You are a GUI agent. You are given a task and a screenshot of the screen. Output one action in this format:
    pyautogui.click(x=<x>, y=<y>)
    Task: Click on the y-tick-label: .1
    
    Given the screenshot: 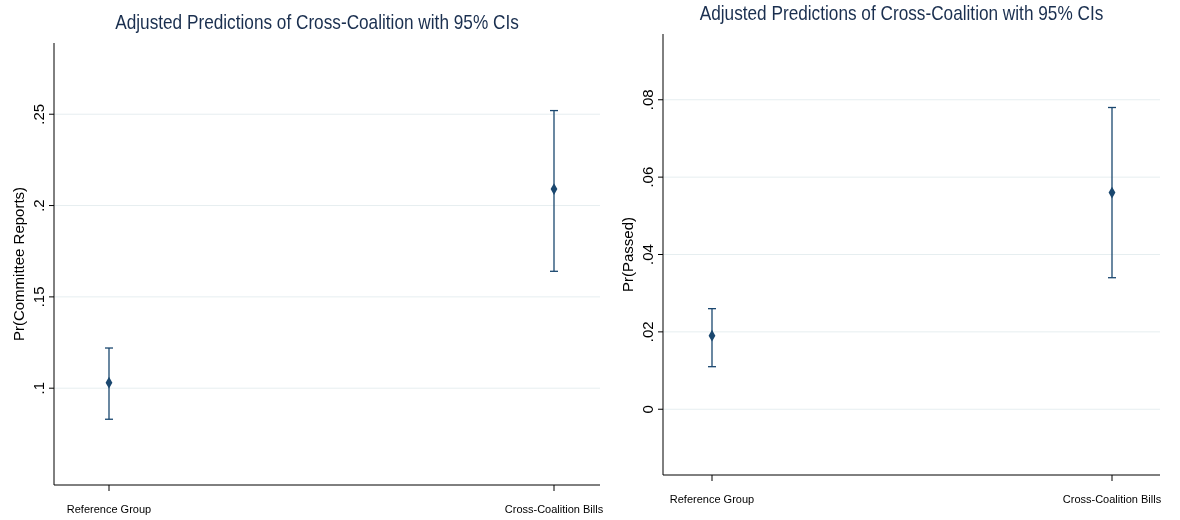 What is the action you would take?
    pyautogui.click(x=38, y=388)
    